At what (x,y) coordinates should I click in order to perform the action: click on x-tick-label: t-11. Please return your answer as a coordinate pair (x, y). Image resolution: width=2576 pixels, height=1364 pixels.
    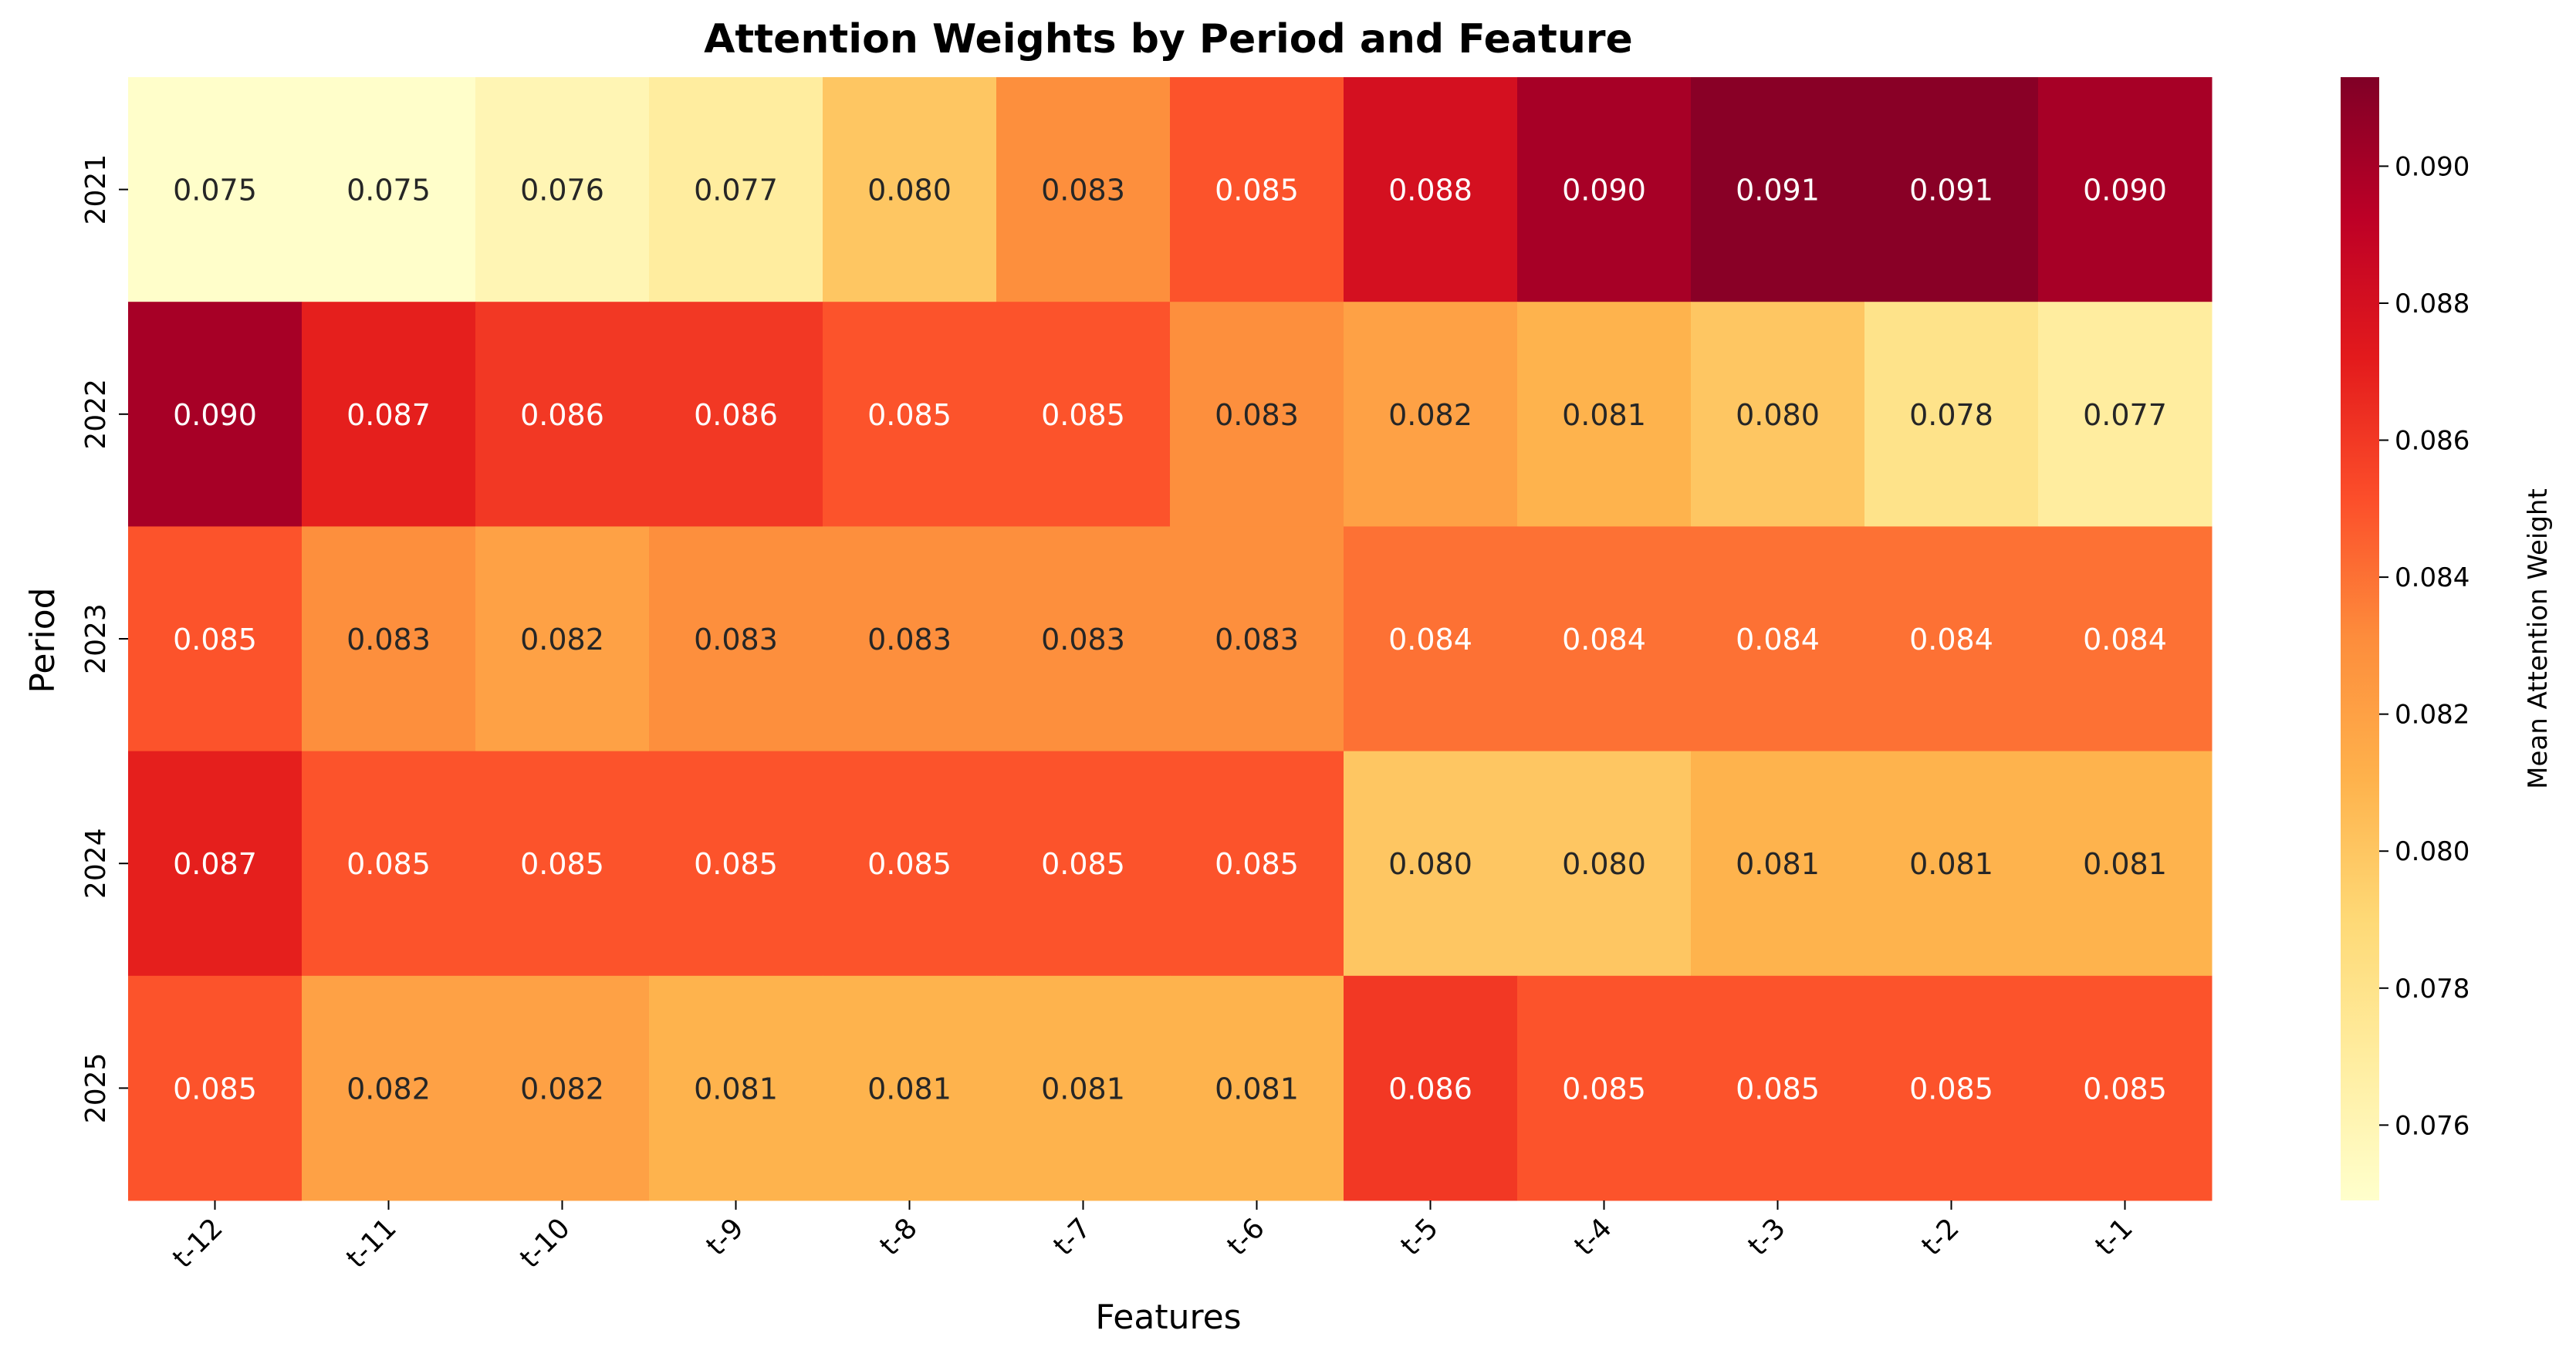
    Looking at the image, I should click on (371, 1243).